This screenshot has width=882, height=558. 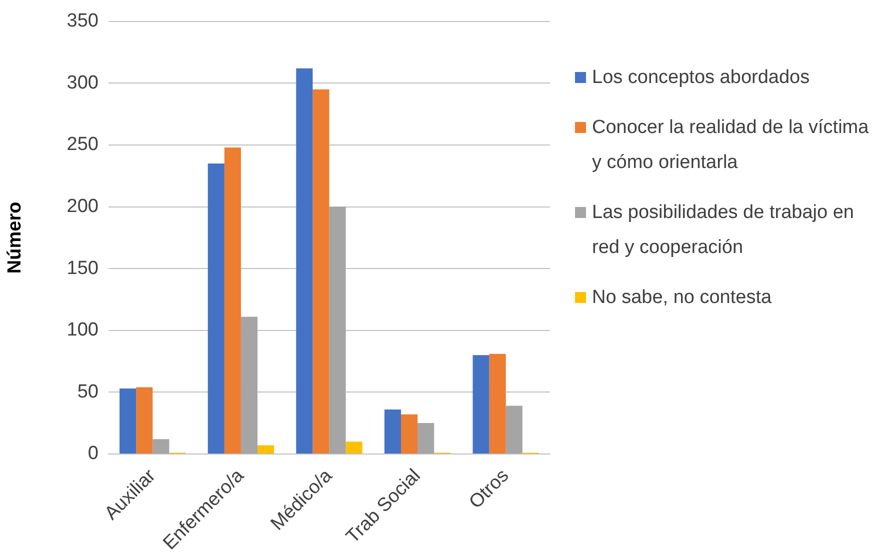 What do you see at coordinates (82, 21) in the screenshot?
I see `y-tick-label: 350` at bounding box center [82, 21].